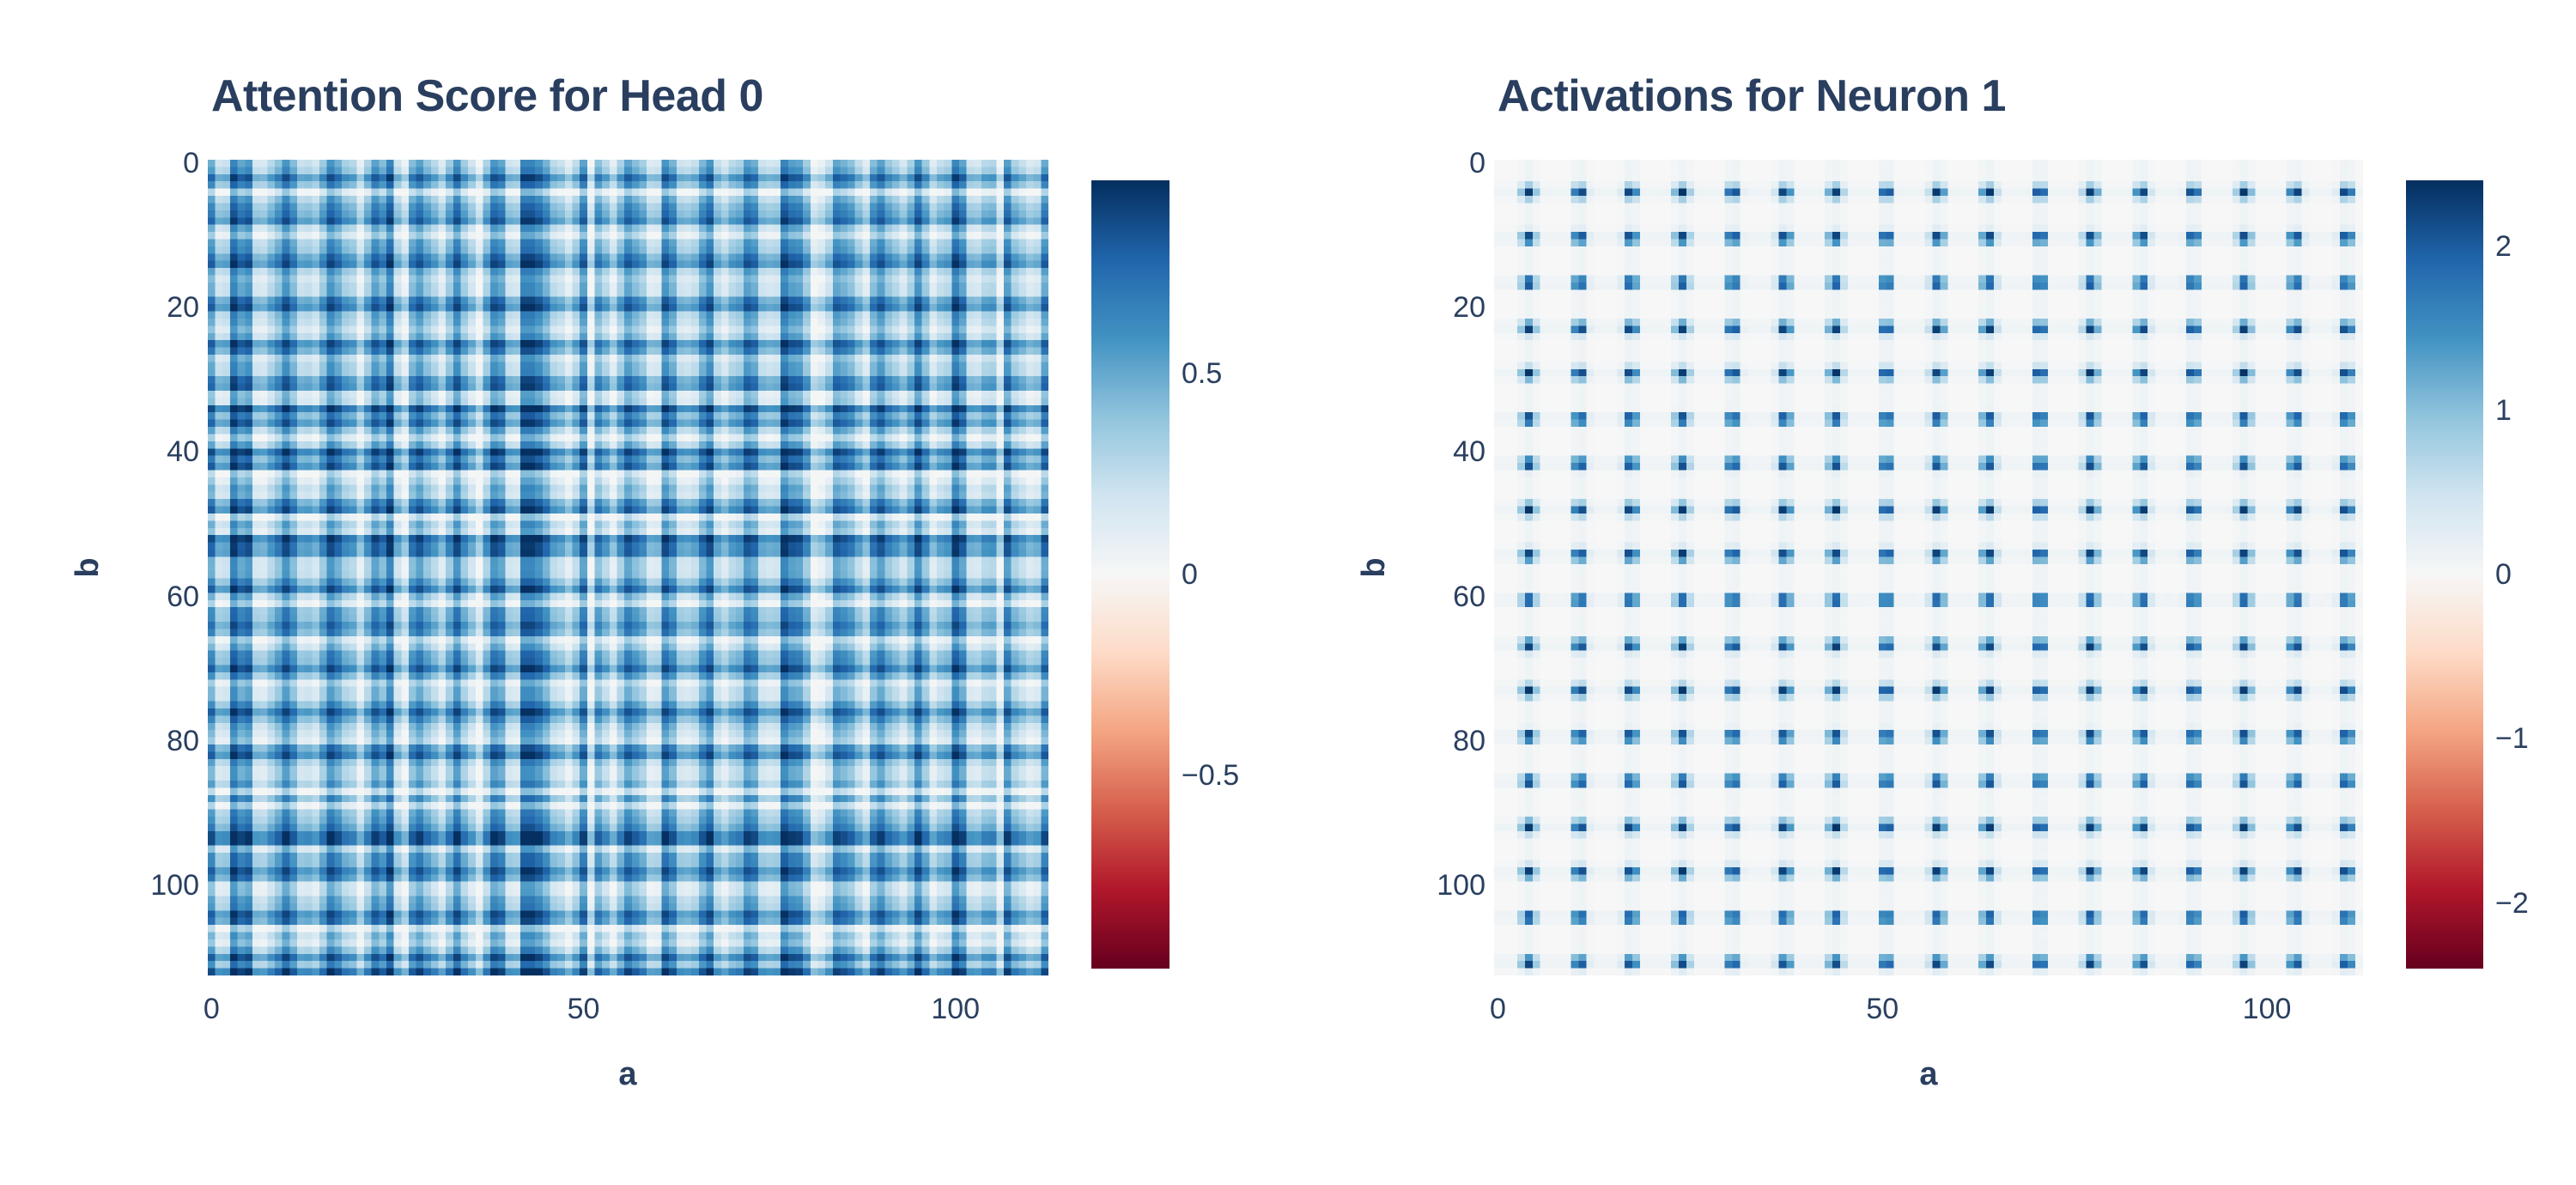 The height and width of the screenshot is (1185, 2576). What do you see at coordinates (2512, 903) in the screenshot?
I see `colorbar-tick-label: −2` at bounding box center [2512, 903].